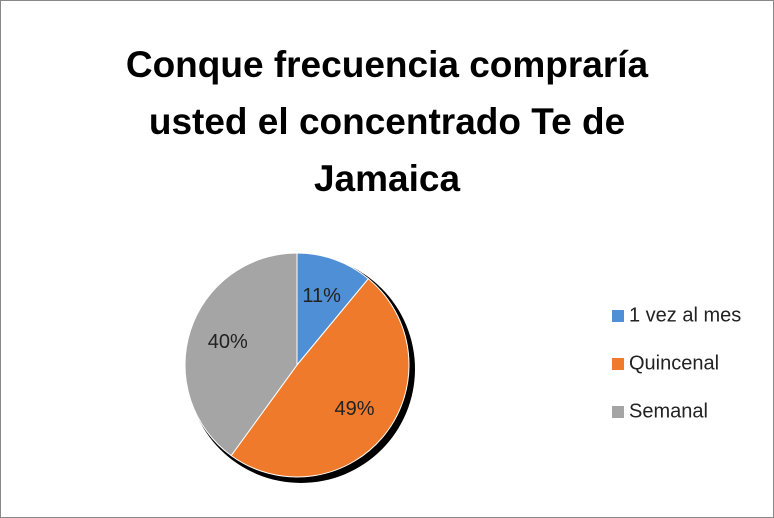 This screenshot has height=518, width=774. What do you see at coordinates (668, 411) in the screenshot?
I see `legend-label: Semanal` at bounding box center [668, 411].